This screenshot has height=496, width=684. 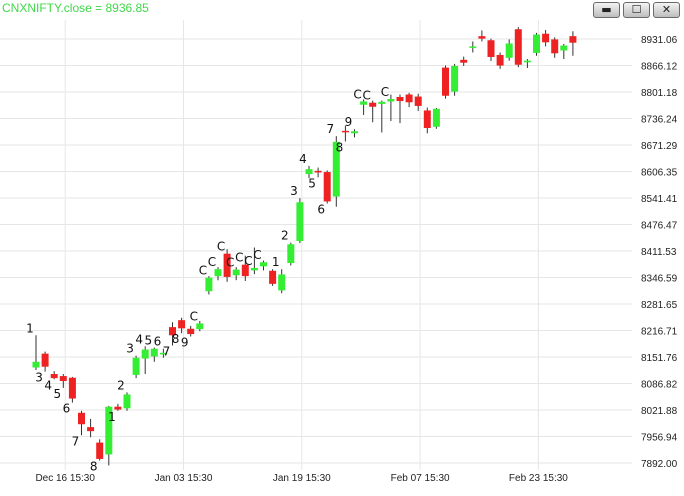 I want to click on y-tick-label: 8151.76, so click(x=659, y=358).